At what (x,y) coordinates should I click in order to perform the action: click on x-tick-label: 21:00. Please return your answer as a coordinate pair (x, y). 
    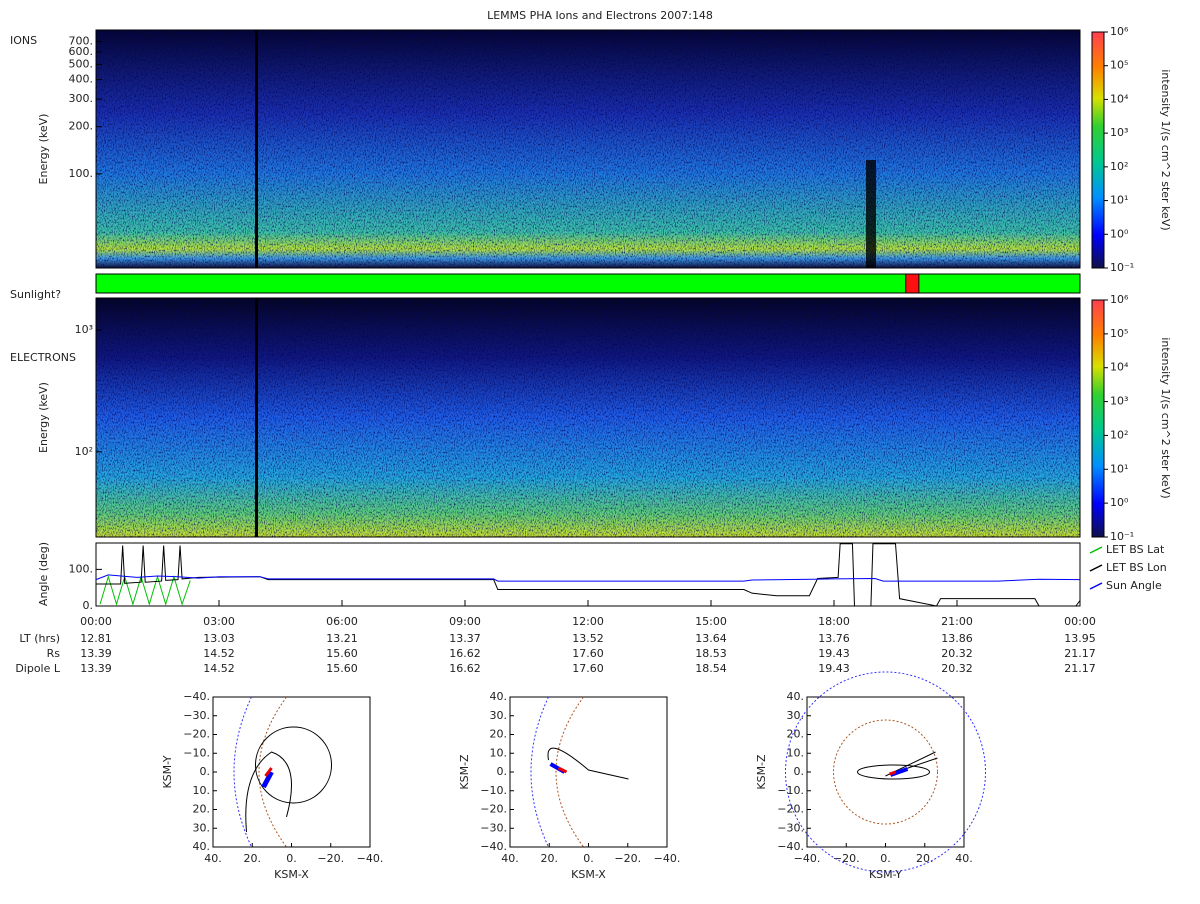
    Looking at the image, I should click on (957, 621).